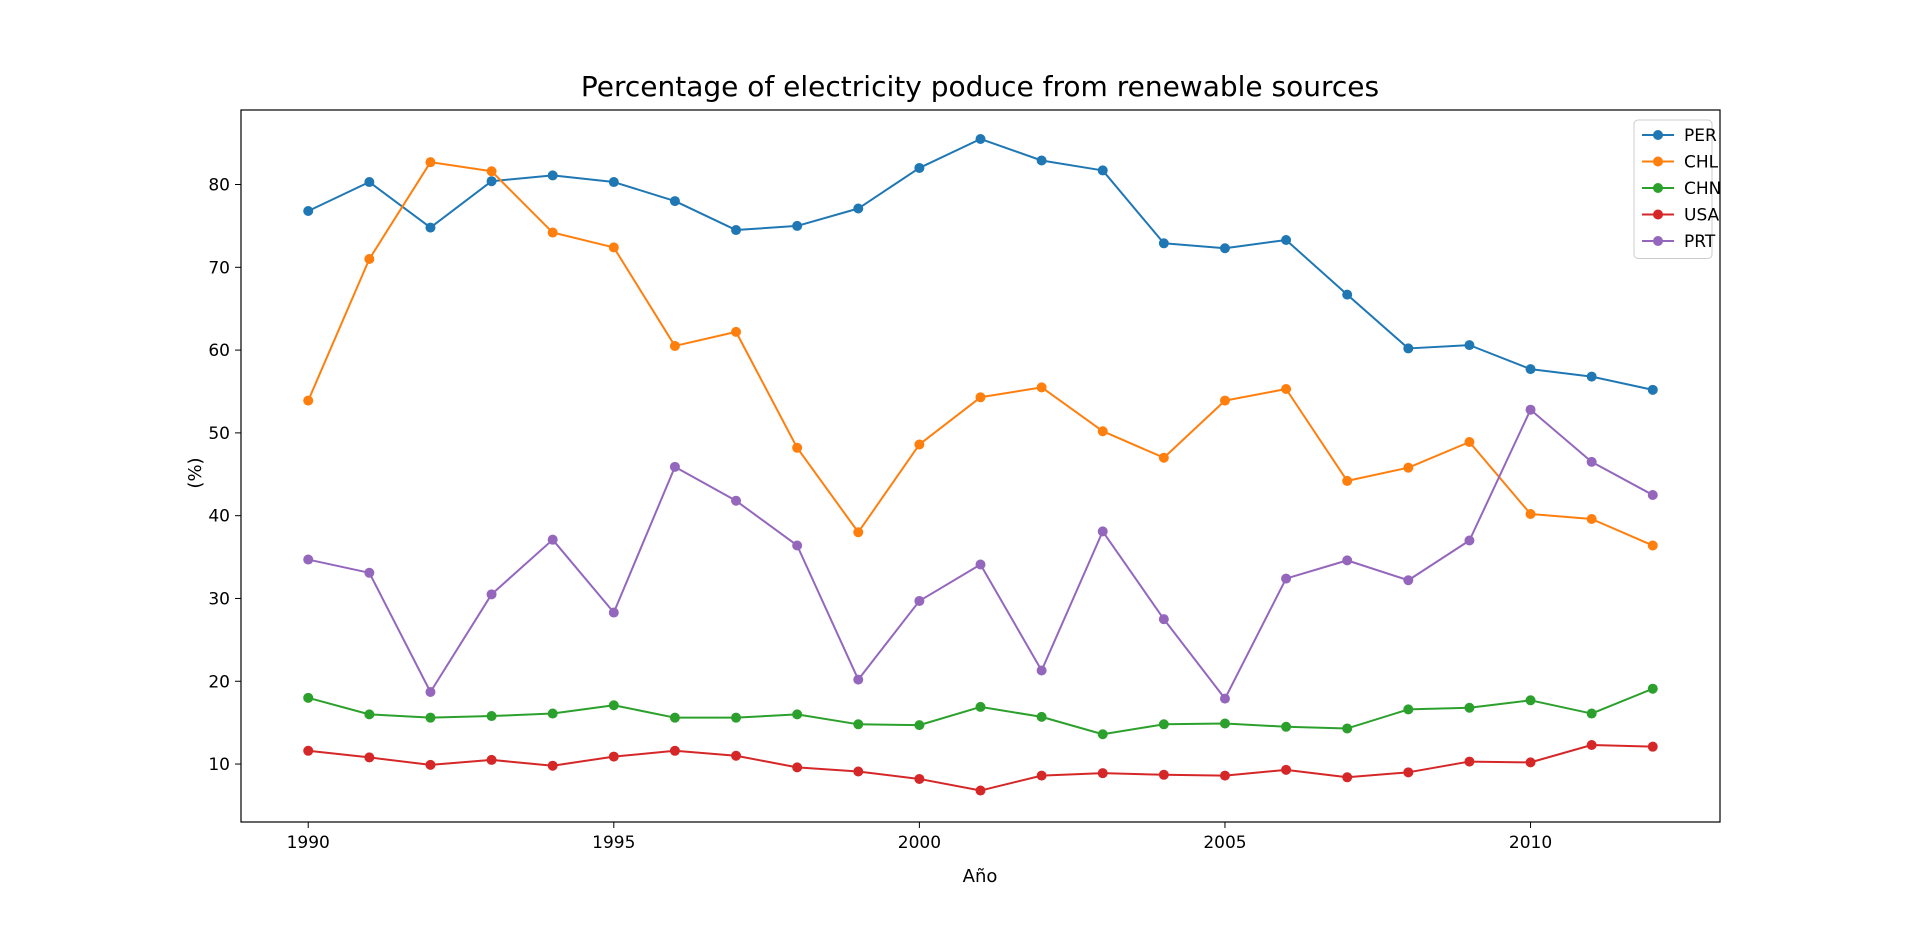 The height and width of the screenshot is (927, 1920). What do you see at coordinates (219, 682) in the screenshot?
I see `y-tick-label: 20` at bounding box center [219, 682].